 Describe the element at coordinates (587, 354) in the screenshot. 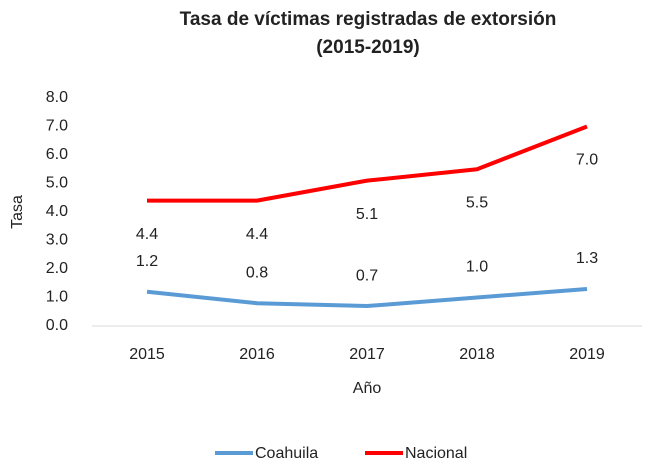

I see `x-tick-label: 2019` at that location.